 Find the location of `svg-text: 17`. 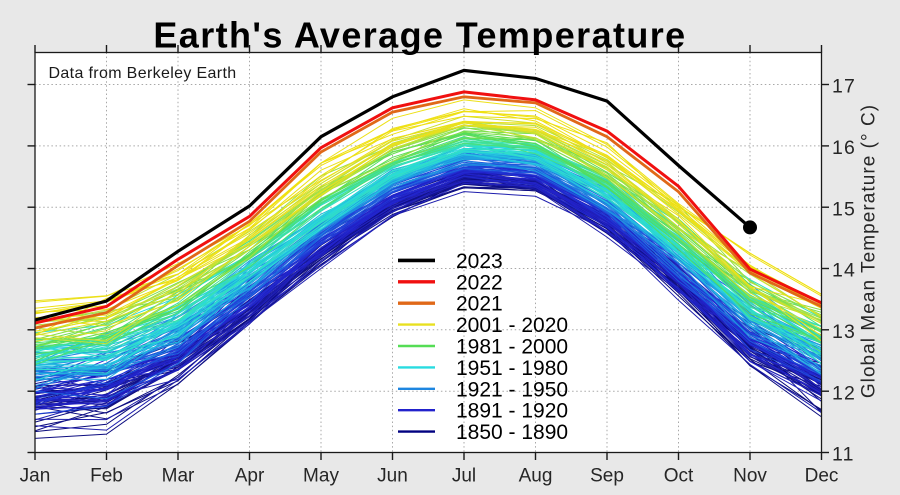

svg-text: 17 is located at coordinates (844, 87).